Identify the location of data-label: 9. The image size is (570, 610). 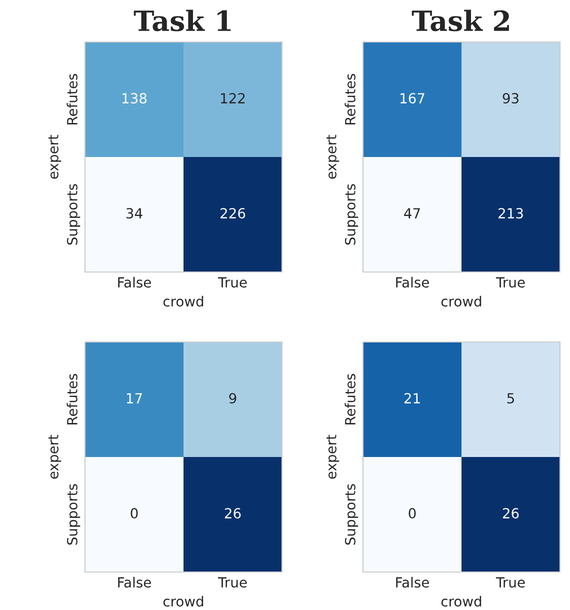
(232, 398).